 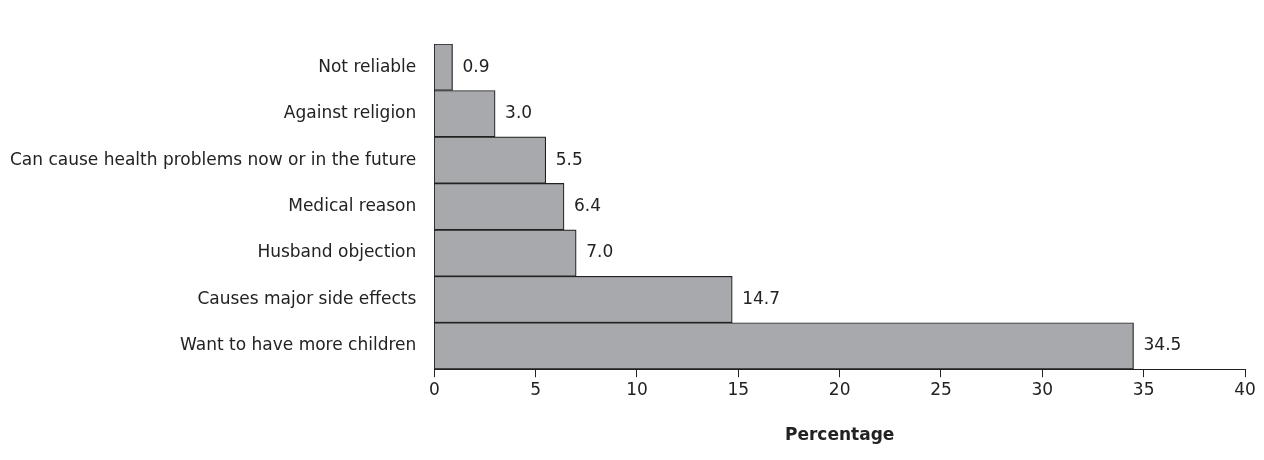 I want to click on y-tick-label: Causes major side effects, so click(x=307, y=297).